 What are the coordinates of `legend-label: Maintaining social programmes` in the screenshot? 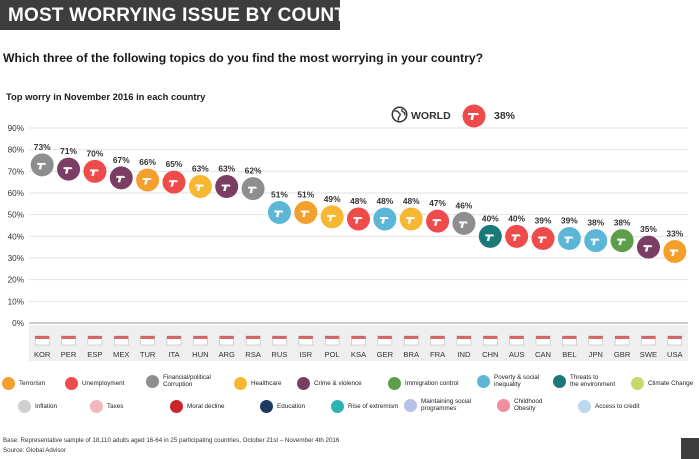 It's located at (446, 405).